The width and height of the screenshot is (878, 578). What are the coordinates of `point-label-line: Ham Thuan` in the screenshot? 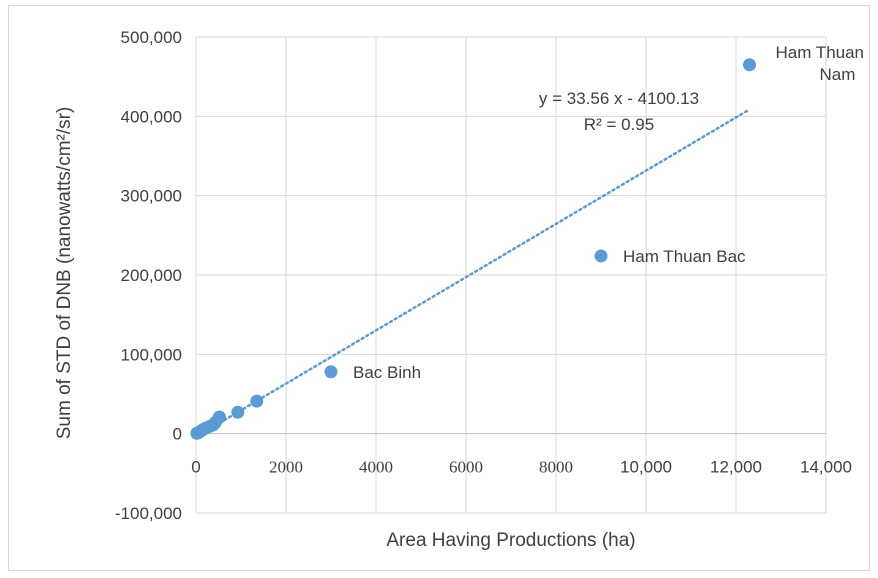 It's located at (820, 52).